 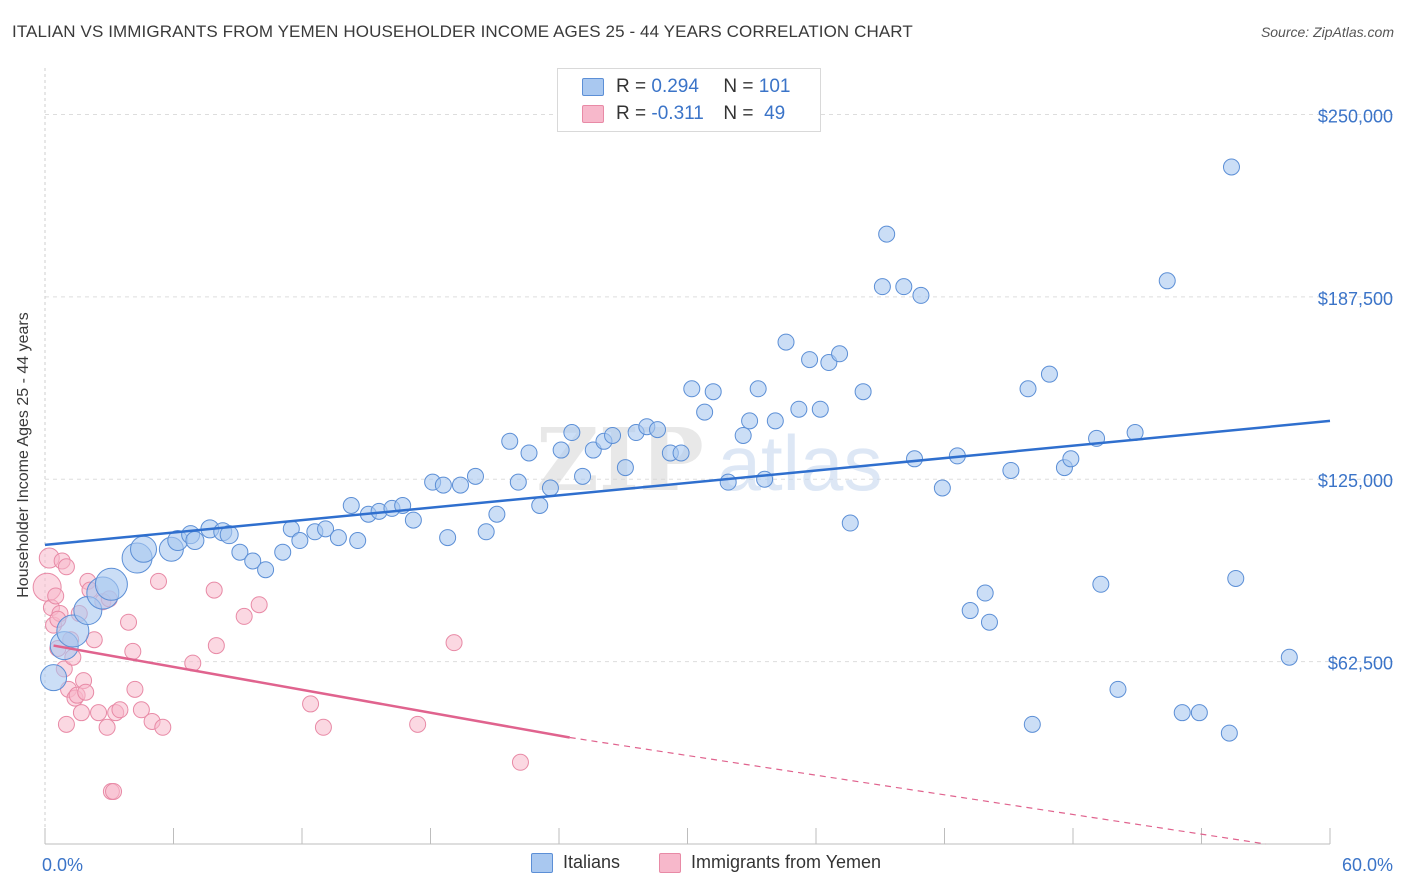 What do you see at coordinates (675, 86) in the screenshot?
I see `r-value: 0.294` at bounding box center [675, 86].